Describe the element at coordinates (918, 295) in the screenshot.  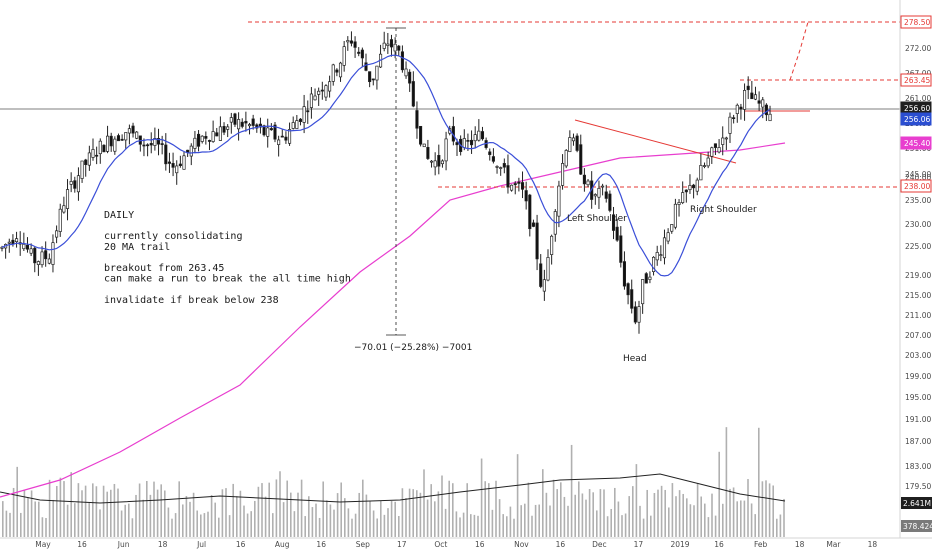
I see `y-tick-label: 215.00` at that location.